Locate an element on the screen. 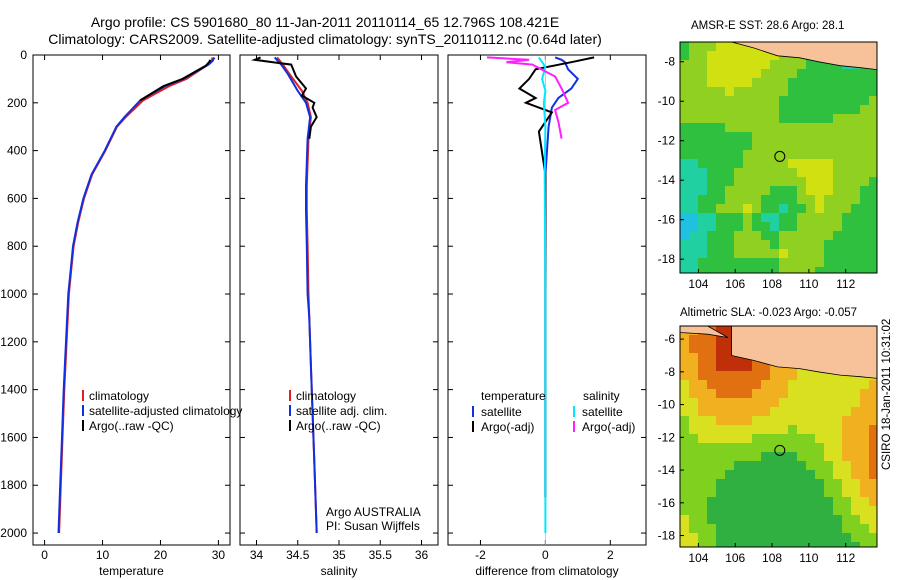 The height and width of the screenshot is (580, 900). y-tick-label: -6 is located at coordinates (669, 339).